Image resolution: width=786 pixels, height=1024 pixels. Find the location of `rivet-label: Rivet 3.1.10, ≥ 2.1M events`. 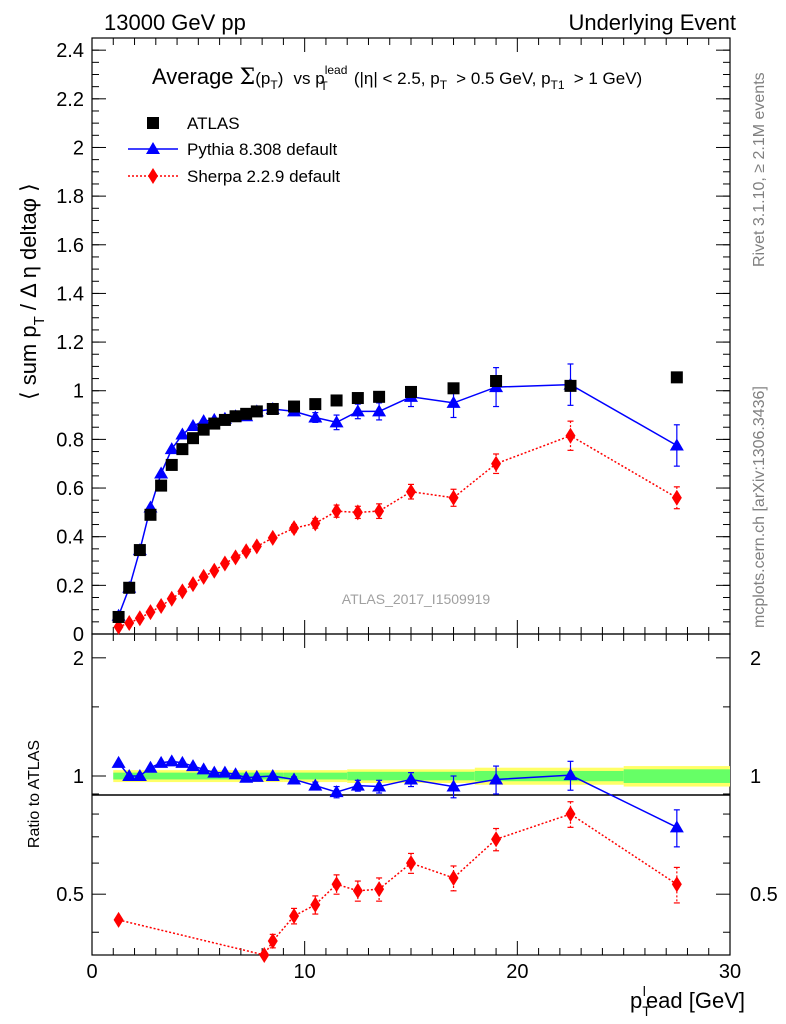

rivet-label: Rivet 3.1.10, ≥ 2.1M events is located at coordinates (759, 169).